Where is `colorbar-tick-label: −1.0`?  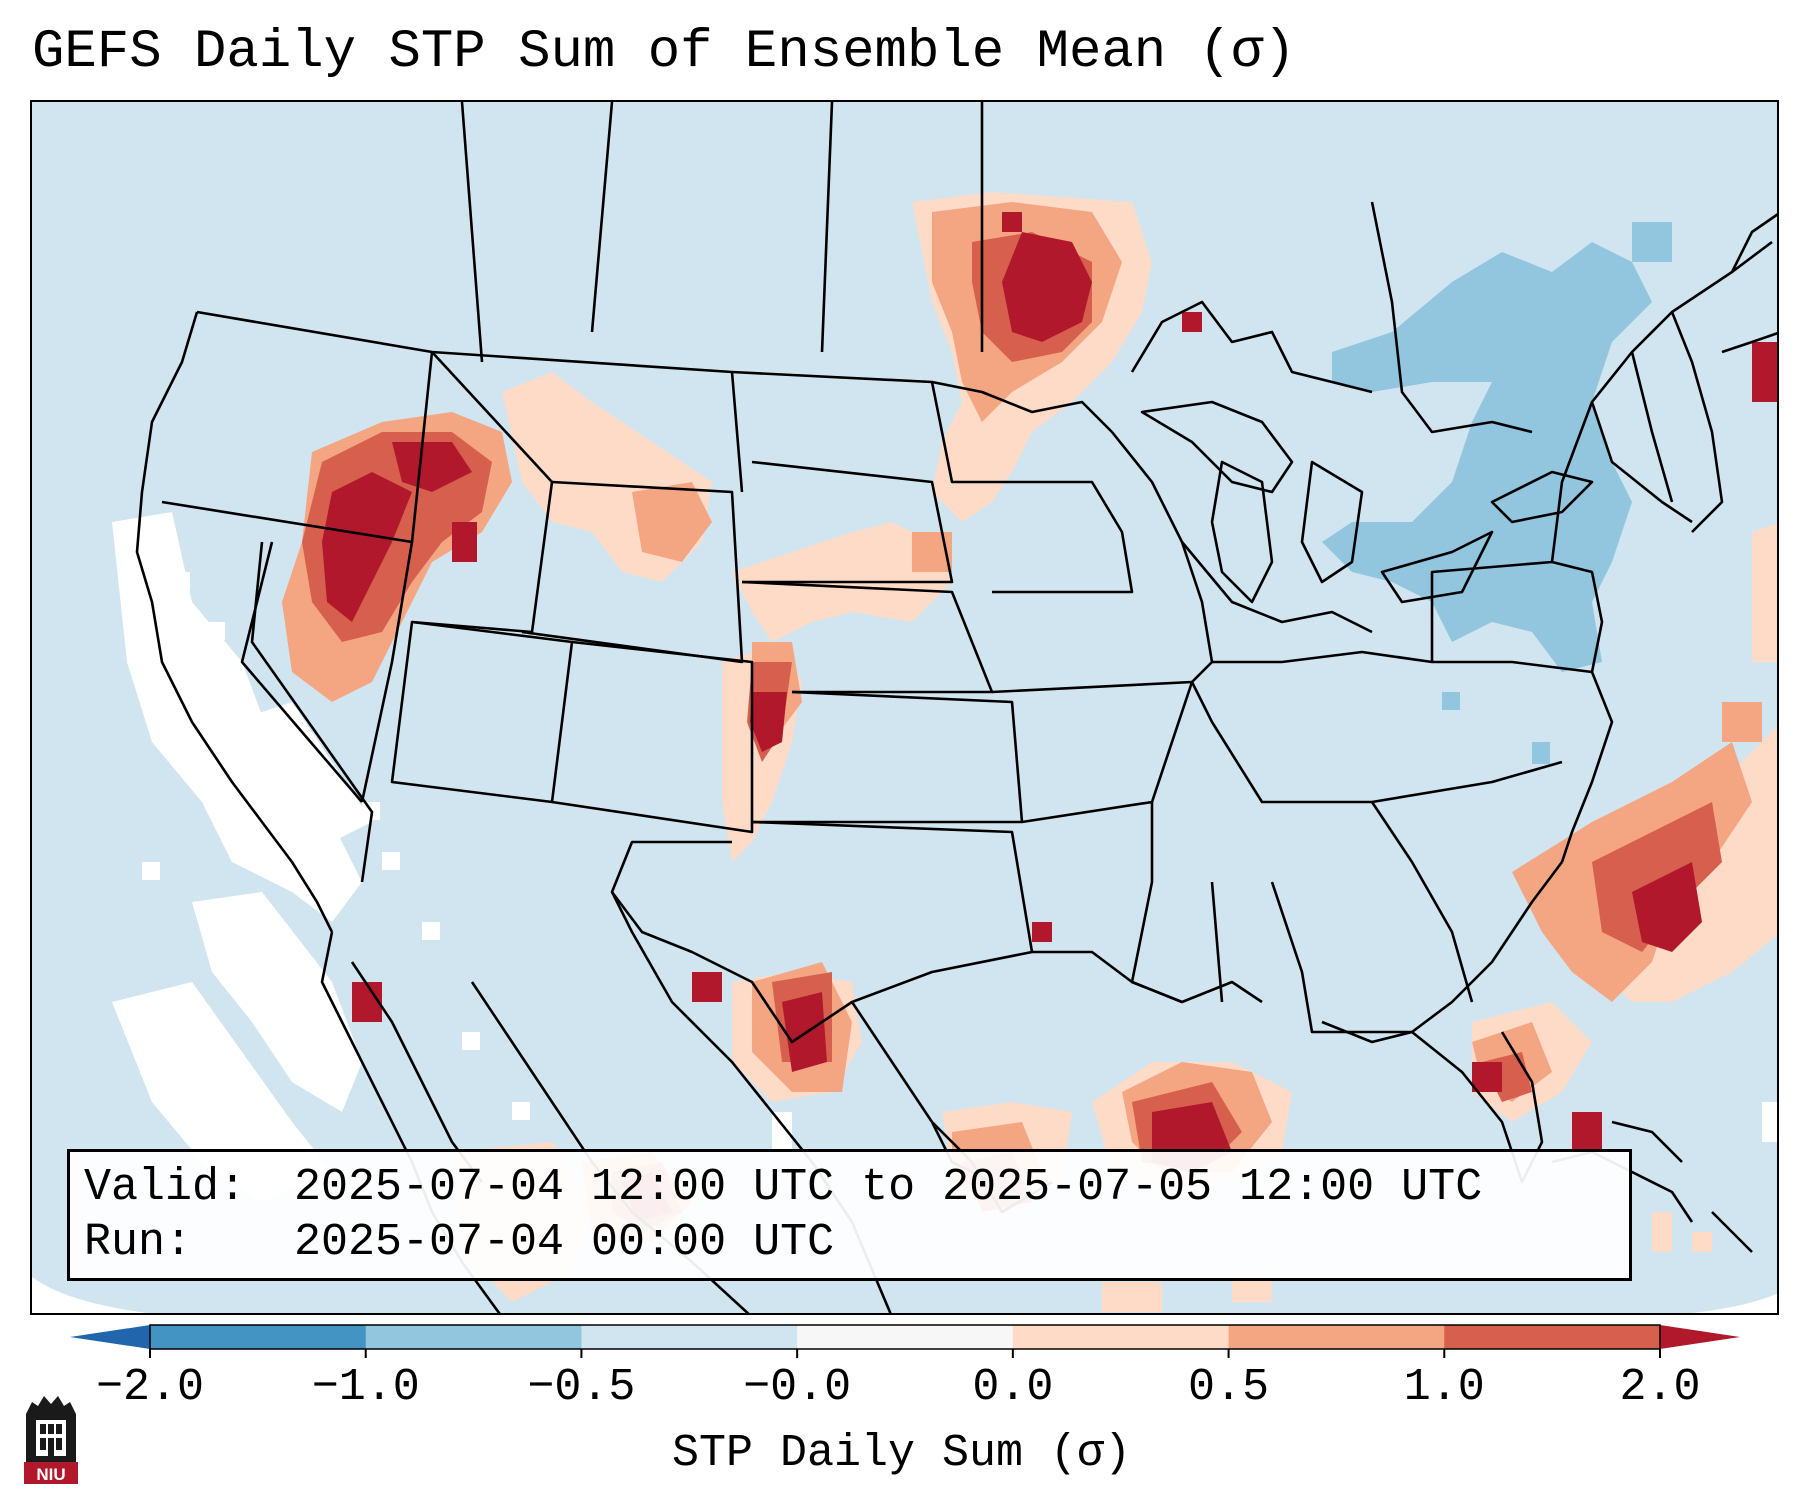 colorbar-tick-label: −1.0 is located at coordinates (365, 1387).